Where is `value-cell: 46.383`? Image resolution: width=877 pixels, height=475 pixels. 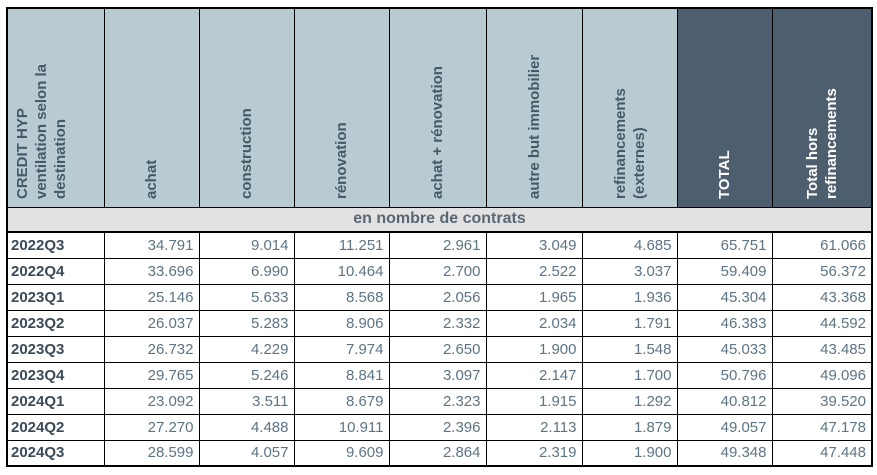 value-cell: 46.383 is located at coordinates (724, 323).